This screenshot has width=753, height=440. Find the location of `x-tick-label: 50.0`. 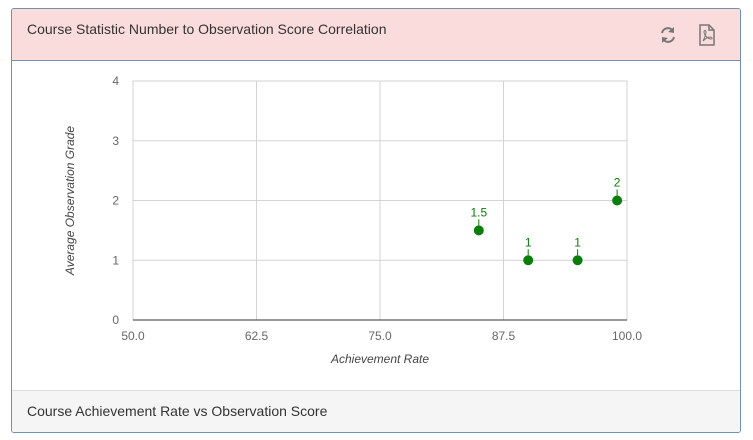

x-tick-label: 50.0 is located at coordinates (133, 336).